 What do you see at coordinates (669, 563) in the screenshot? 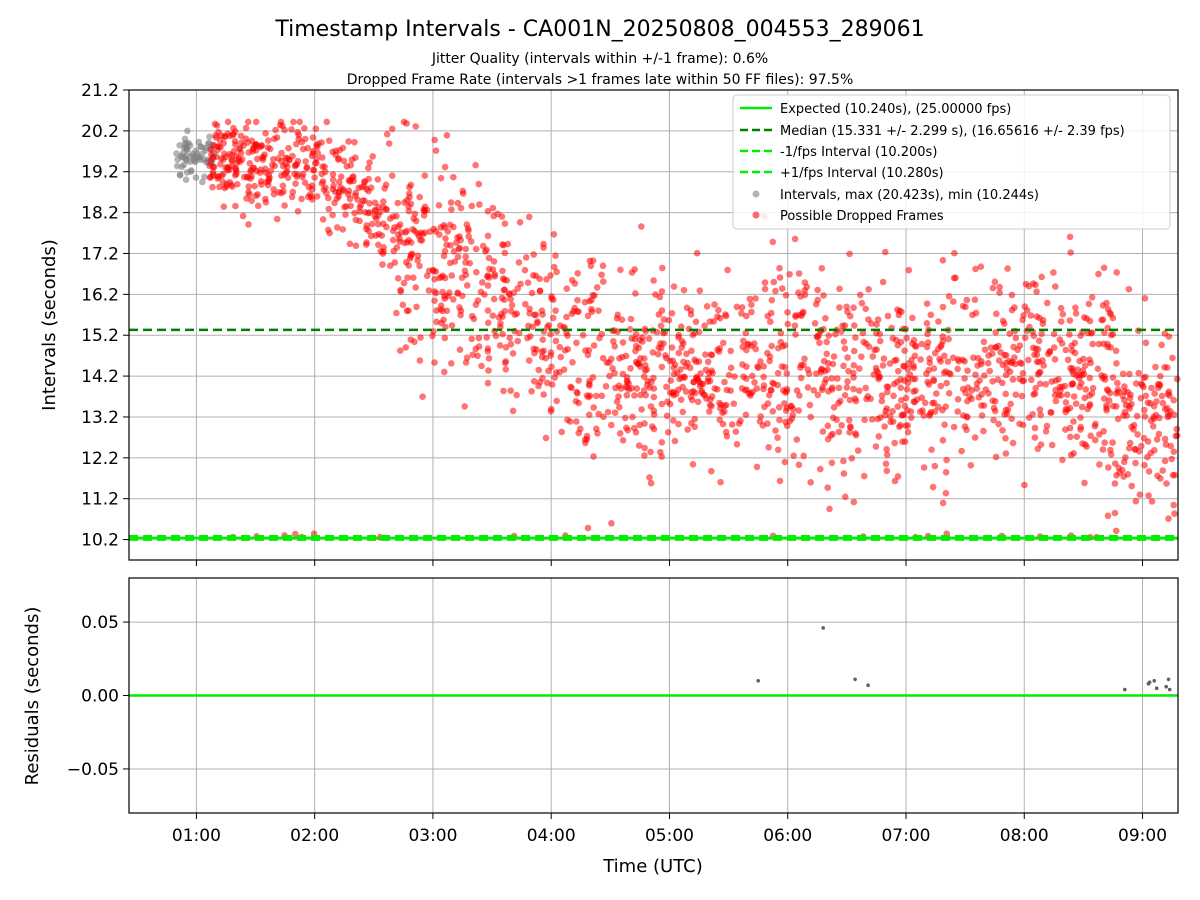
I see `intervals-x-ticks` at bounding box center [669, 563].